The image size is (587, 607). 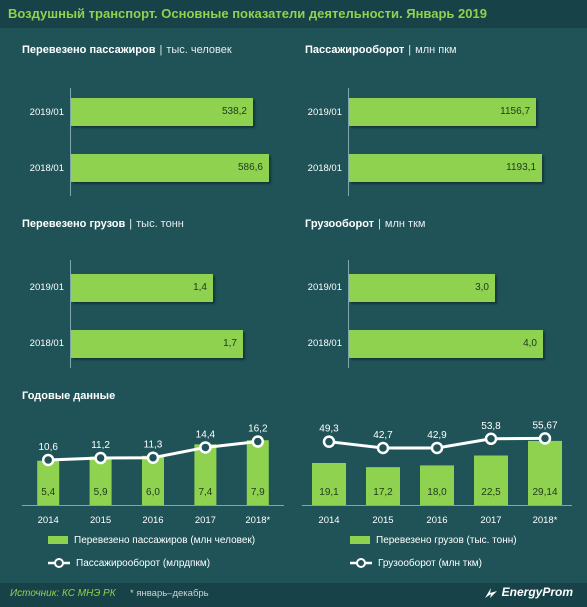 What do you see at coordinates (340, 224) in the screenshot?
I see `panel-title-text: Грузооборот` at bounding box center [340, 224].